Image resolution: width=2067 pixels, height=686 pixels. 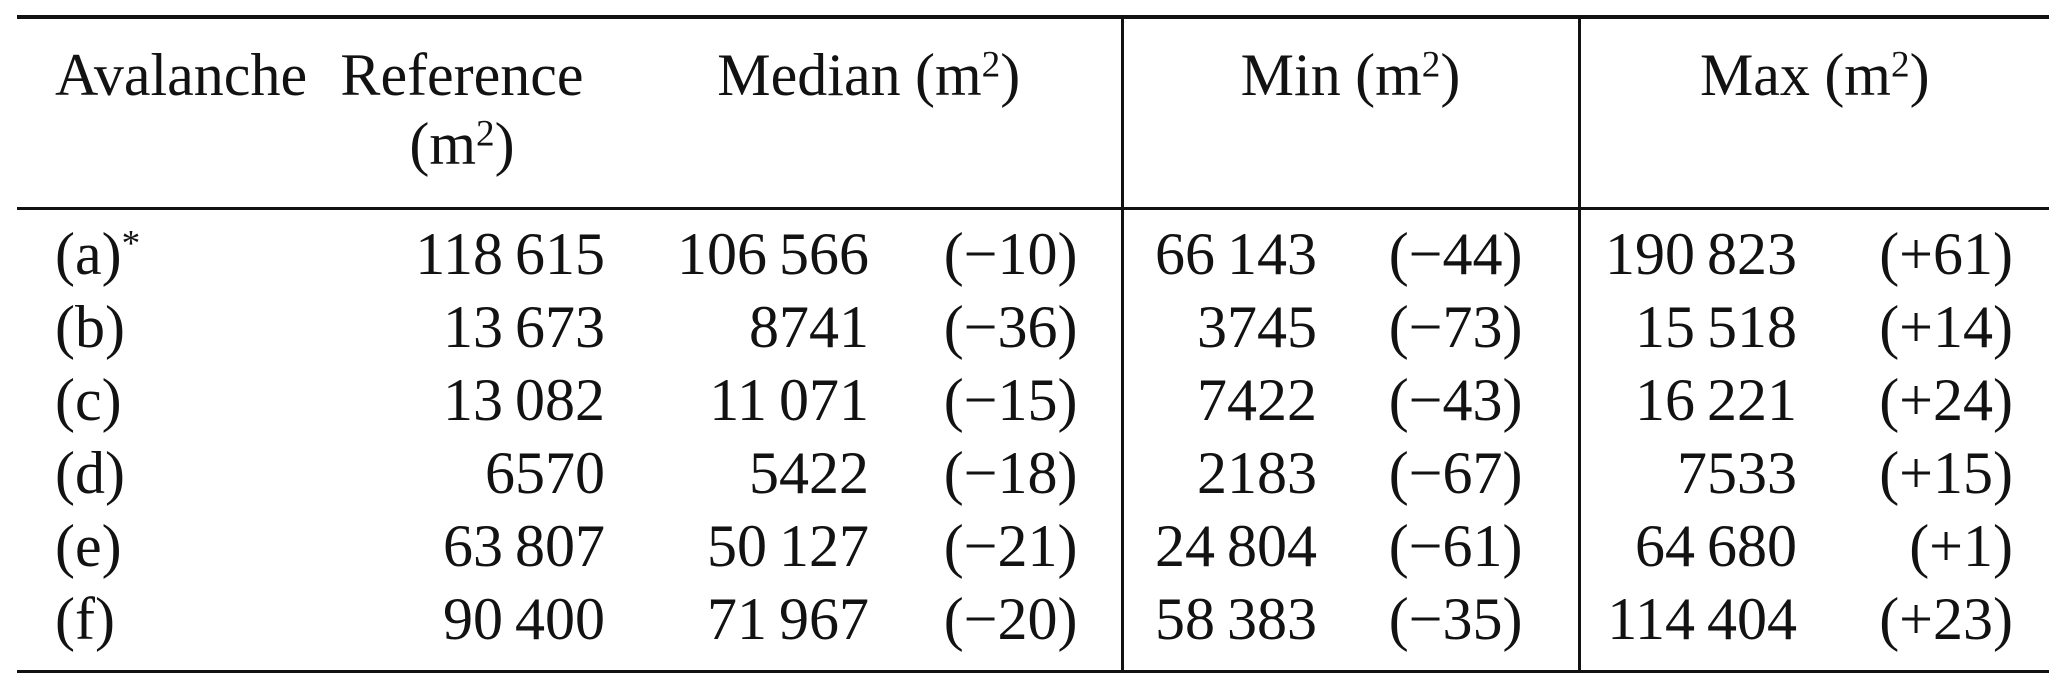 I want to click on min-value: 7422, so click(x=1223, y=400).